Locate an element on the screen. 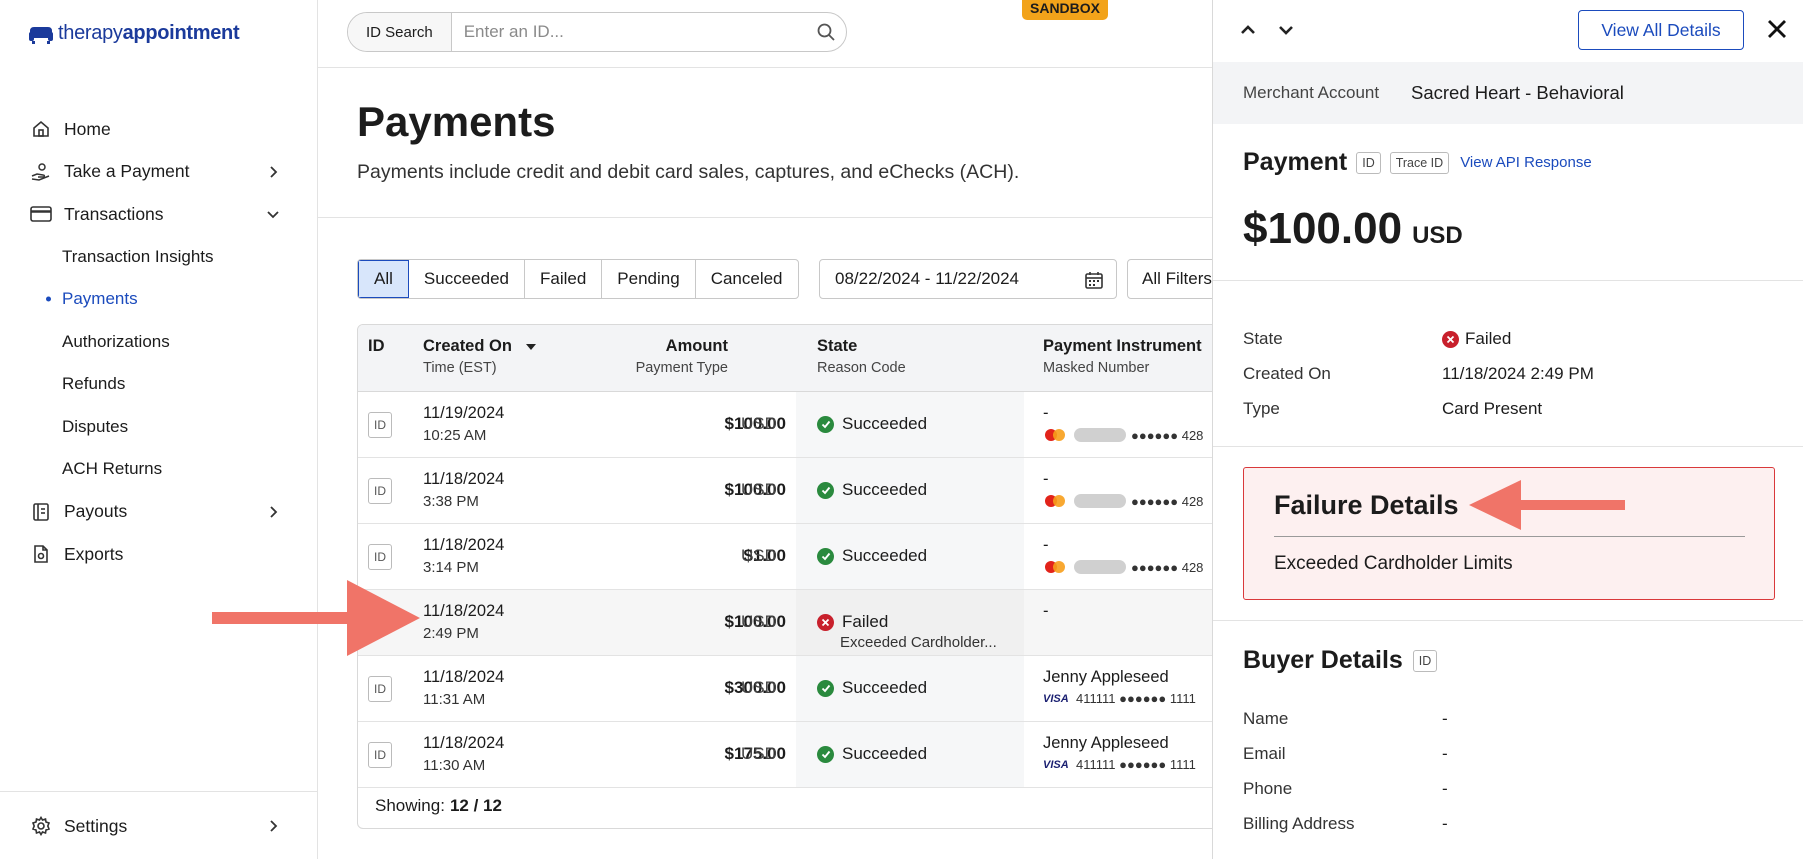 This screenshot has width=1803, height=859. buyer-email-row: Email - is located at coordinates (1345, 753).